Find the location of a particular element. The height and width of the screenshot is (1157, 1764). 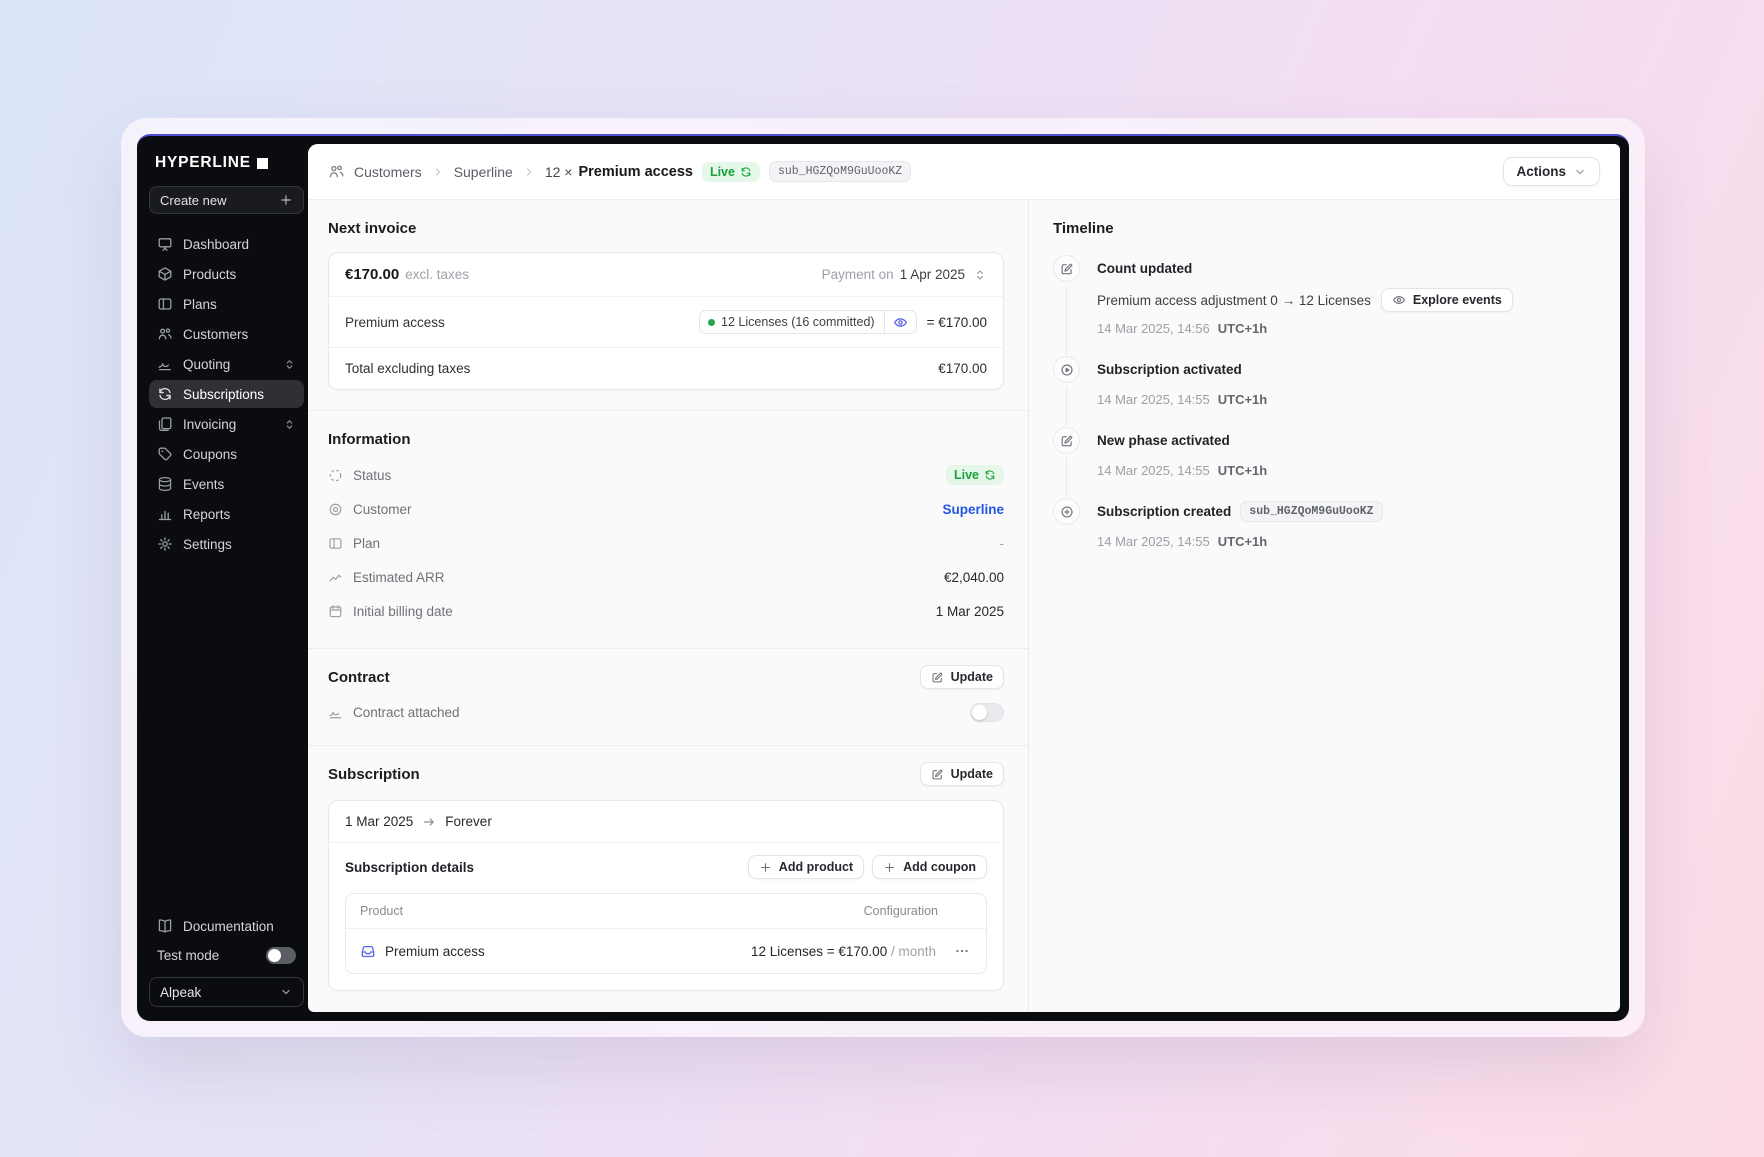

payment-date-stepper is located at coordinates (980, 275).